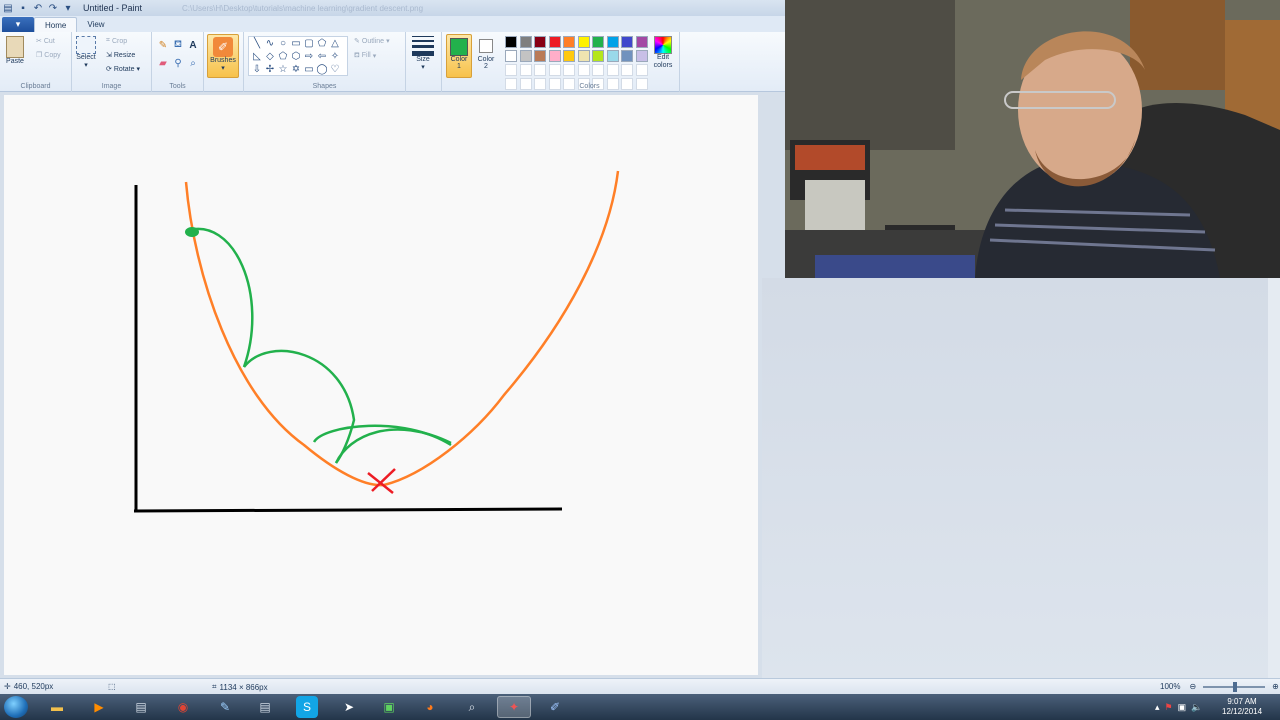  What do you see at coordinates (283, 43) in the screenshot?
I see `oval-shape-icon: ○` at bounding box center [283, 43].